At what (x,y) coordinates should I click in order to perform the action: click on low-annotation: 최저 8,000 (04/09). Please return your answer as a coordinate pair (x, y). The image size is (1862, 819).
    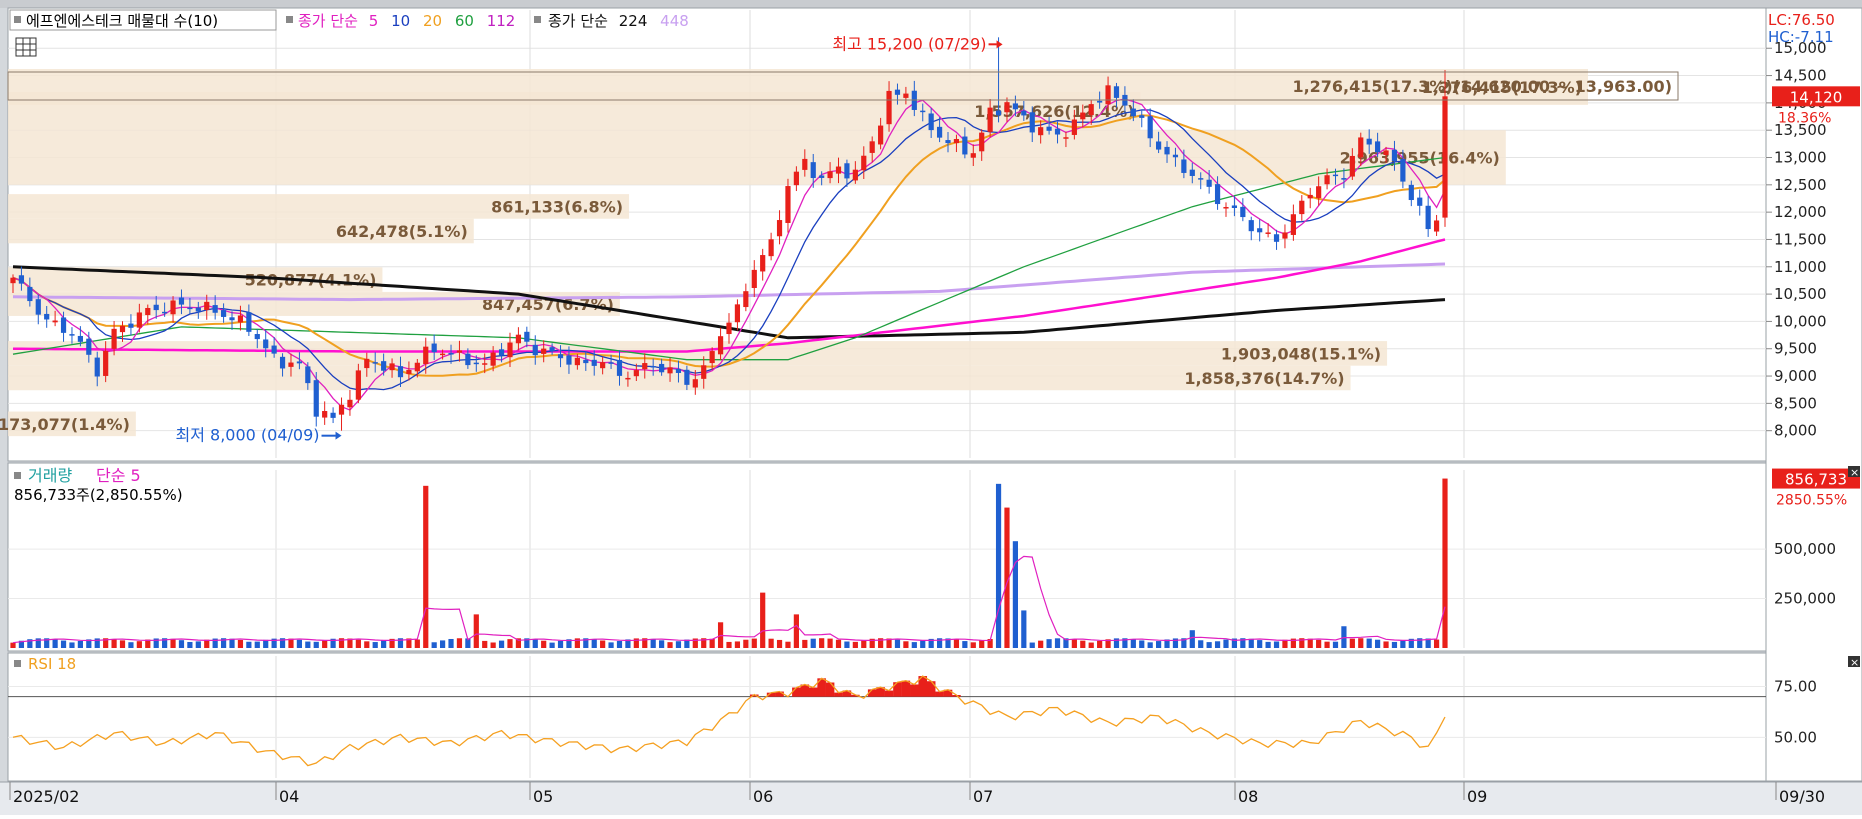
    Looking at the image, I should click on (248, 435).